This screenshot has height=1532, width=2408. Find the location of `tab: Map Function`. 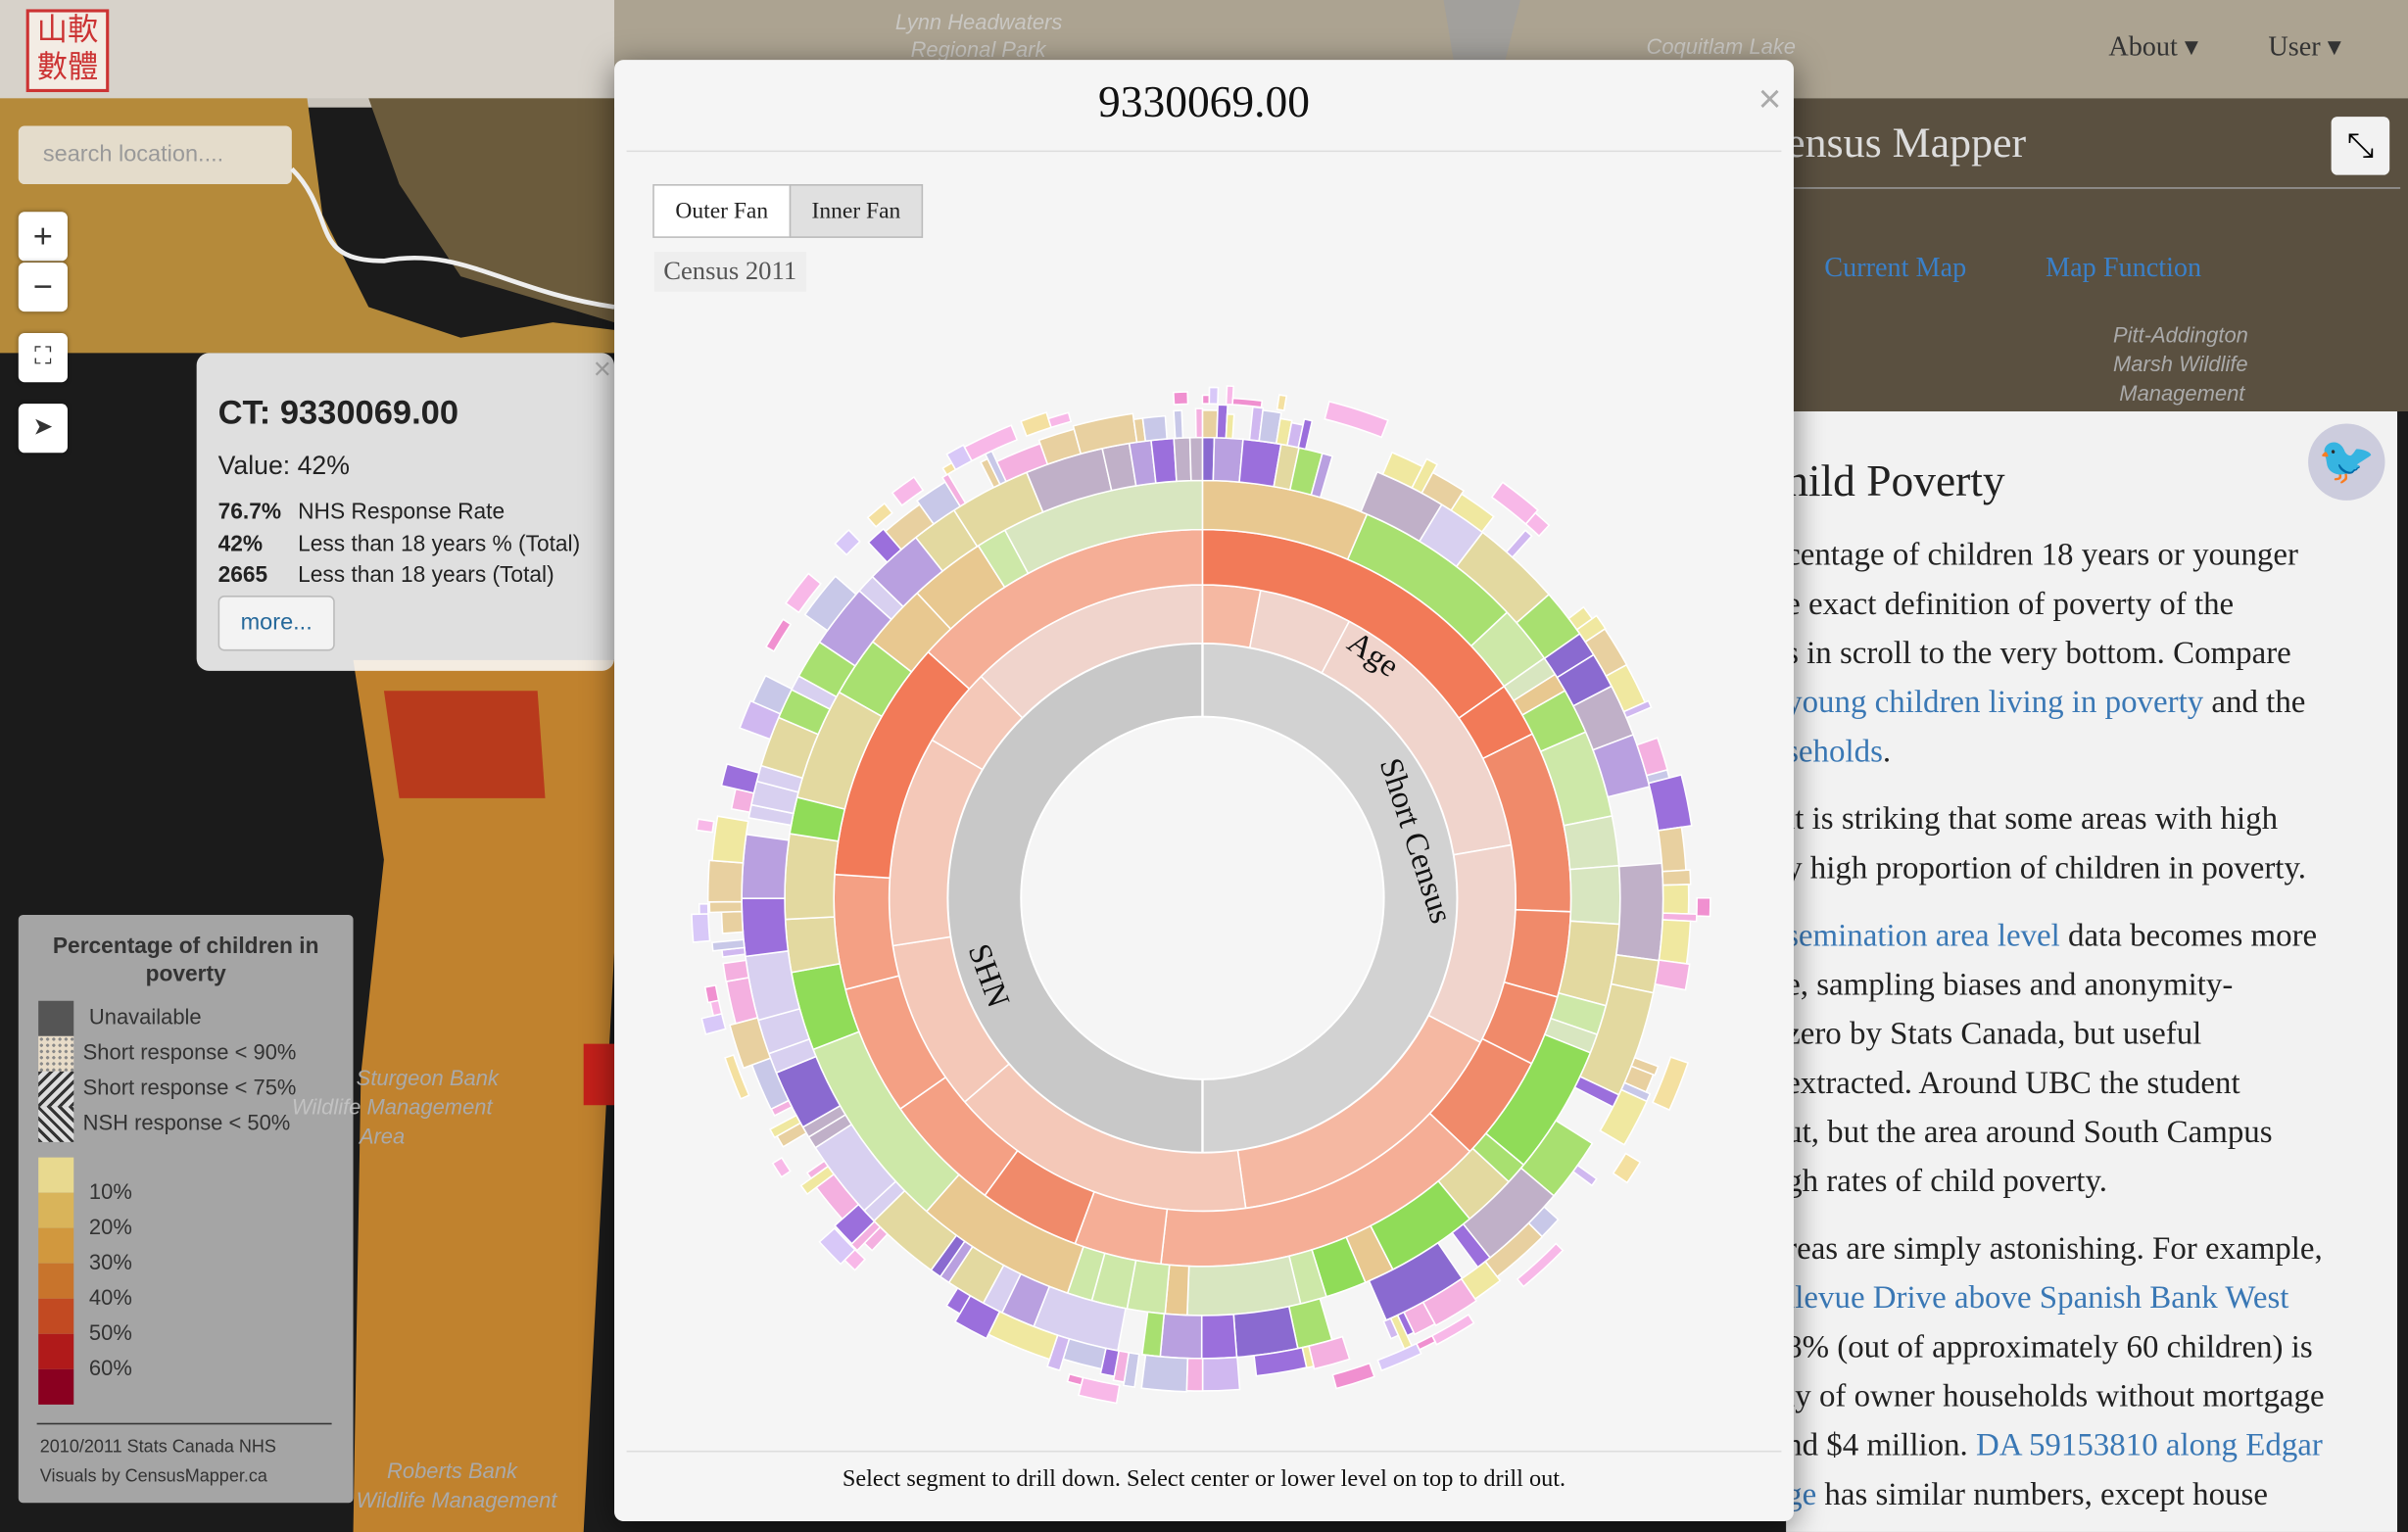

tab: Map Function is located at coordinates (2124, 267).